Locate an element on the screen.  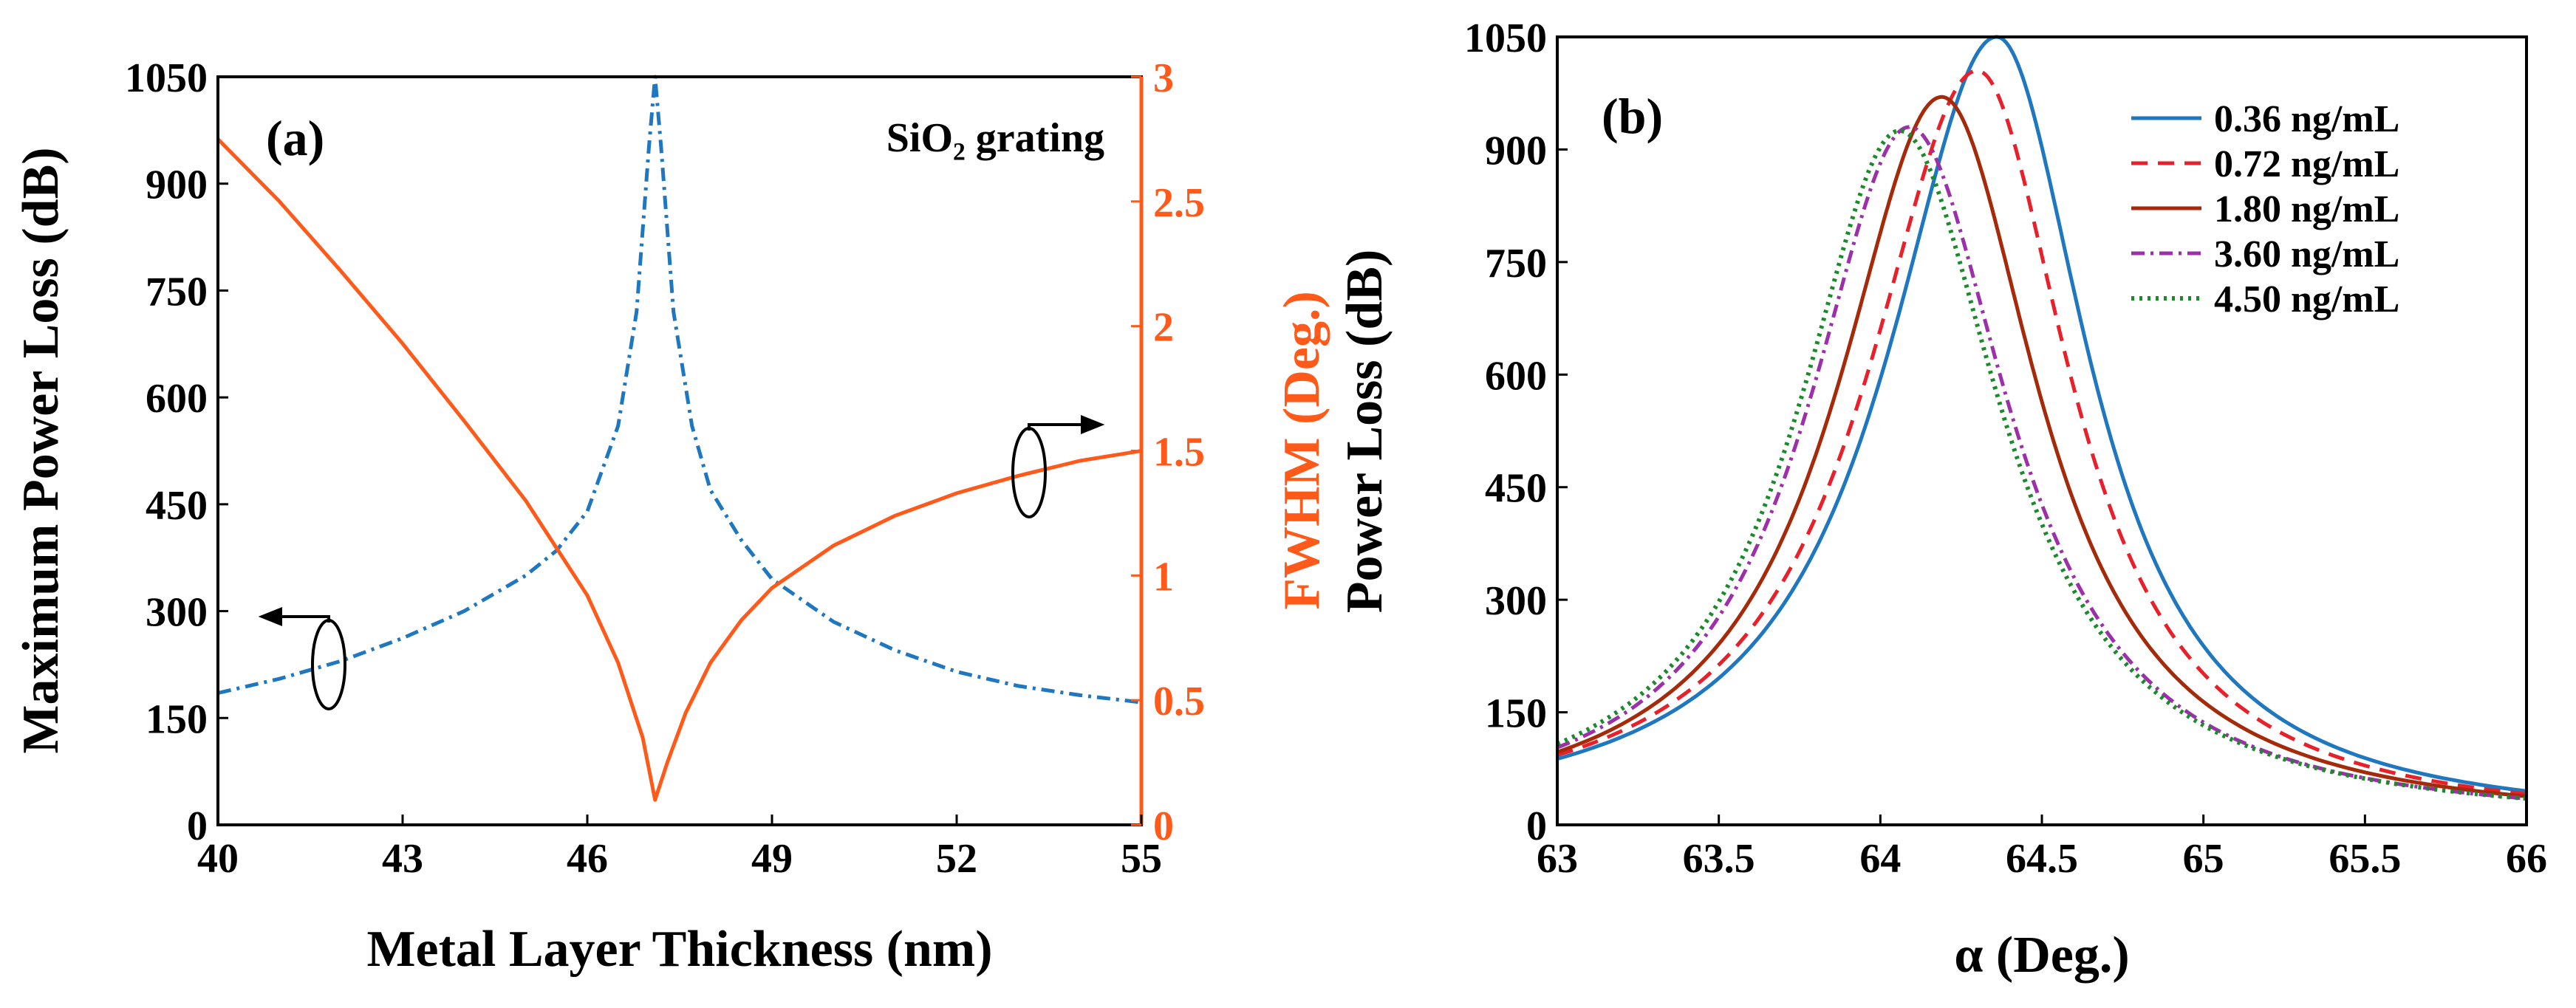
panel-b-label: (b) is located at coordinates (1632, 116).